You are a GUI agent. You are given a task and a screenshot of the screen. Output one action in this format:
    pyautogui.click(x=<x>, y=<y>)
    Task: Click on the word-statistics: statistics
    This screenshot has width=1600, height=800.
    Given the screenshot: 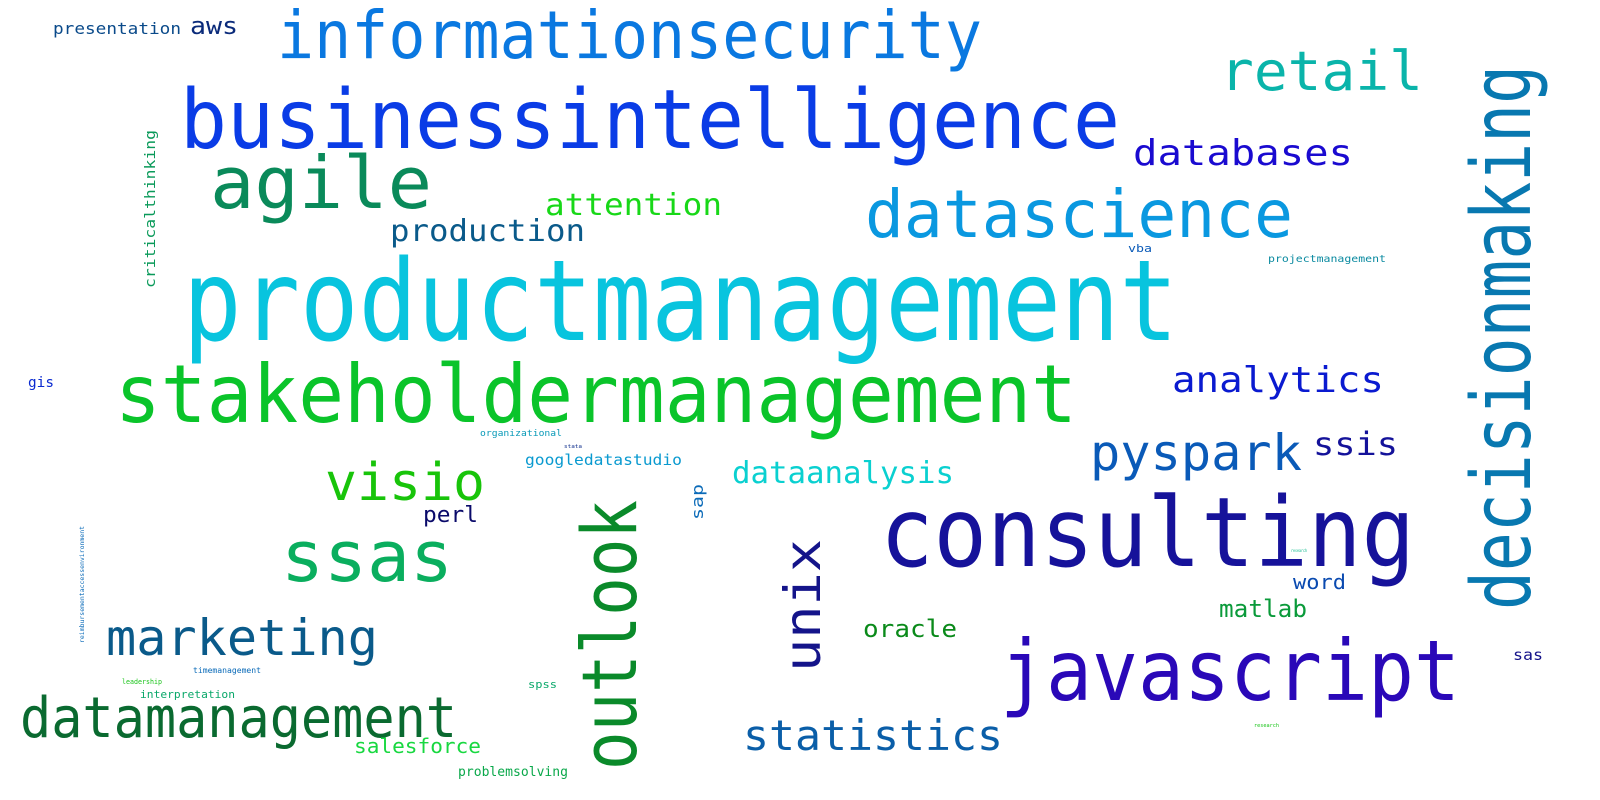 What is the action you would take?
    pyautogui.click(x=873, y=735)
    